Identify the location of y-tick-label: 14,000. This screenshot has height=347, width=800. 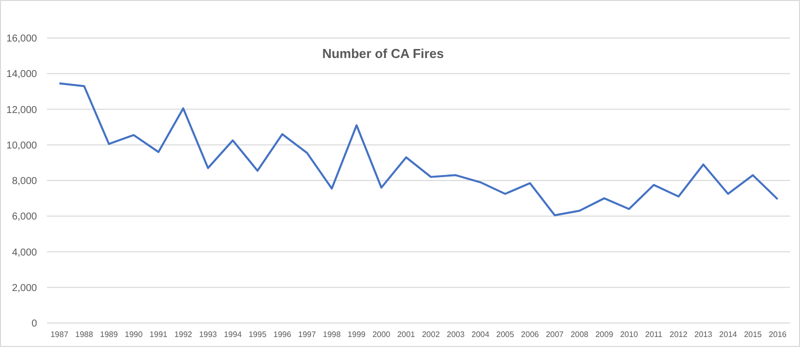
(22, 74).